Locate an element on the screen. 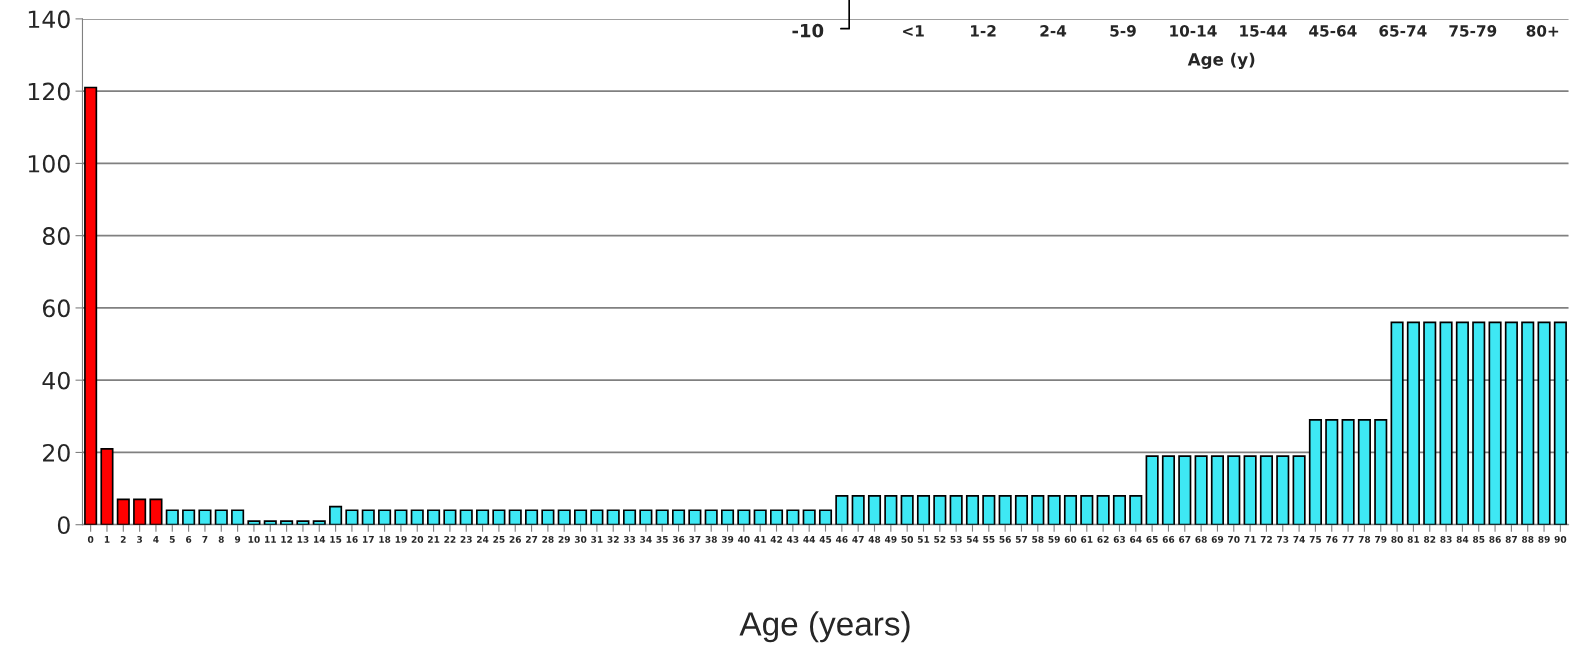  x-tick-label: 61 is located at coordinates (1087, 539).